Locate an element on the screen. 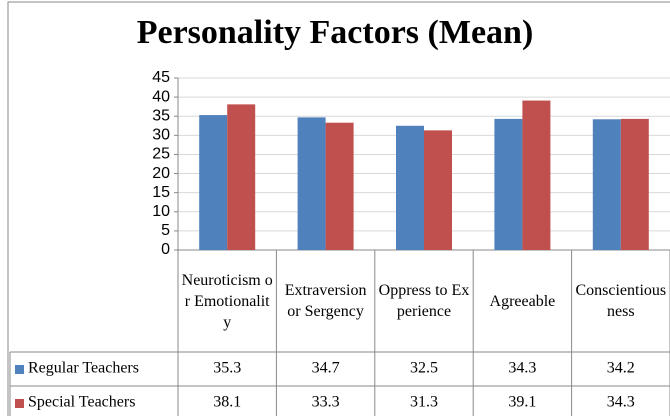 The height and width of the screenshot is (416, 670). y-tick-label: 10 is located at coordinates (161, 211).